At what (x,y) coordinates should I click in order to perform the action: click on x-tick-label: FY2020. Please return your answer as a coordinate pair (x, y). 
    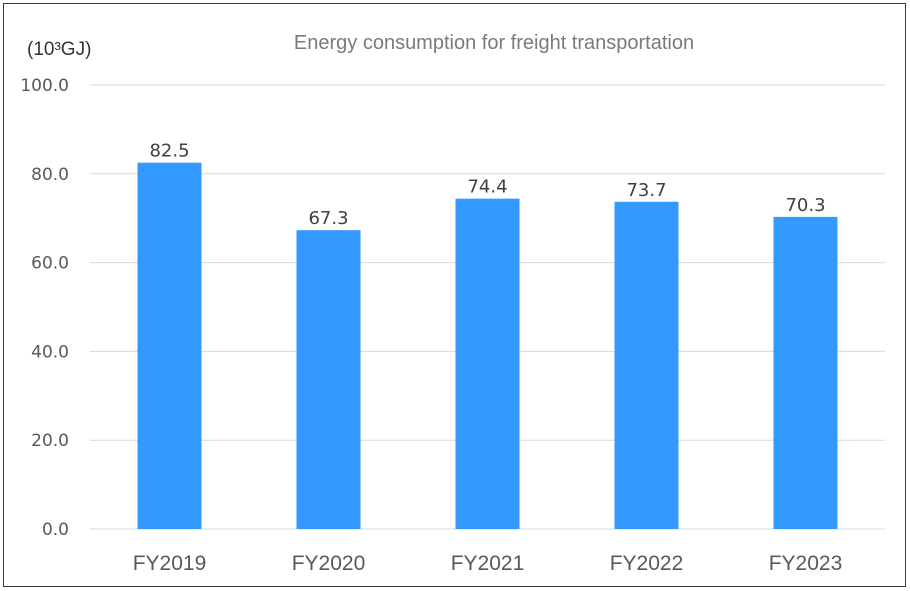
    Looking at the image, I should click on (329, 563).